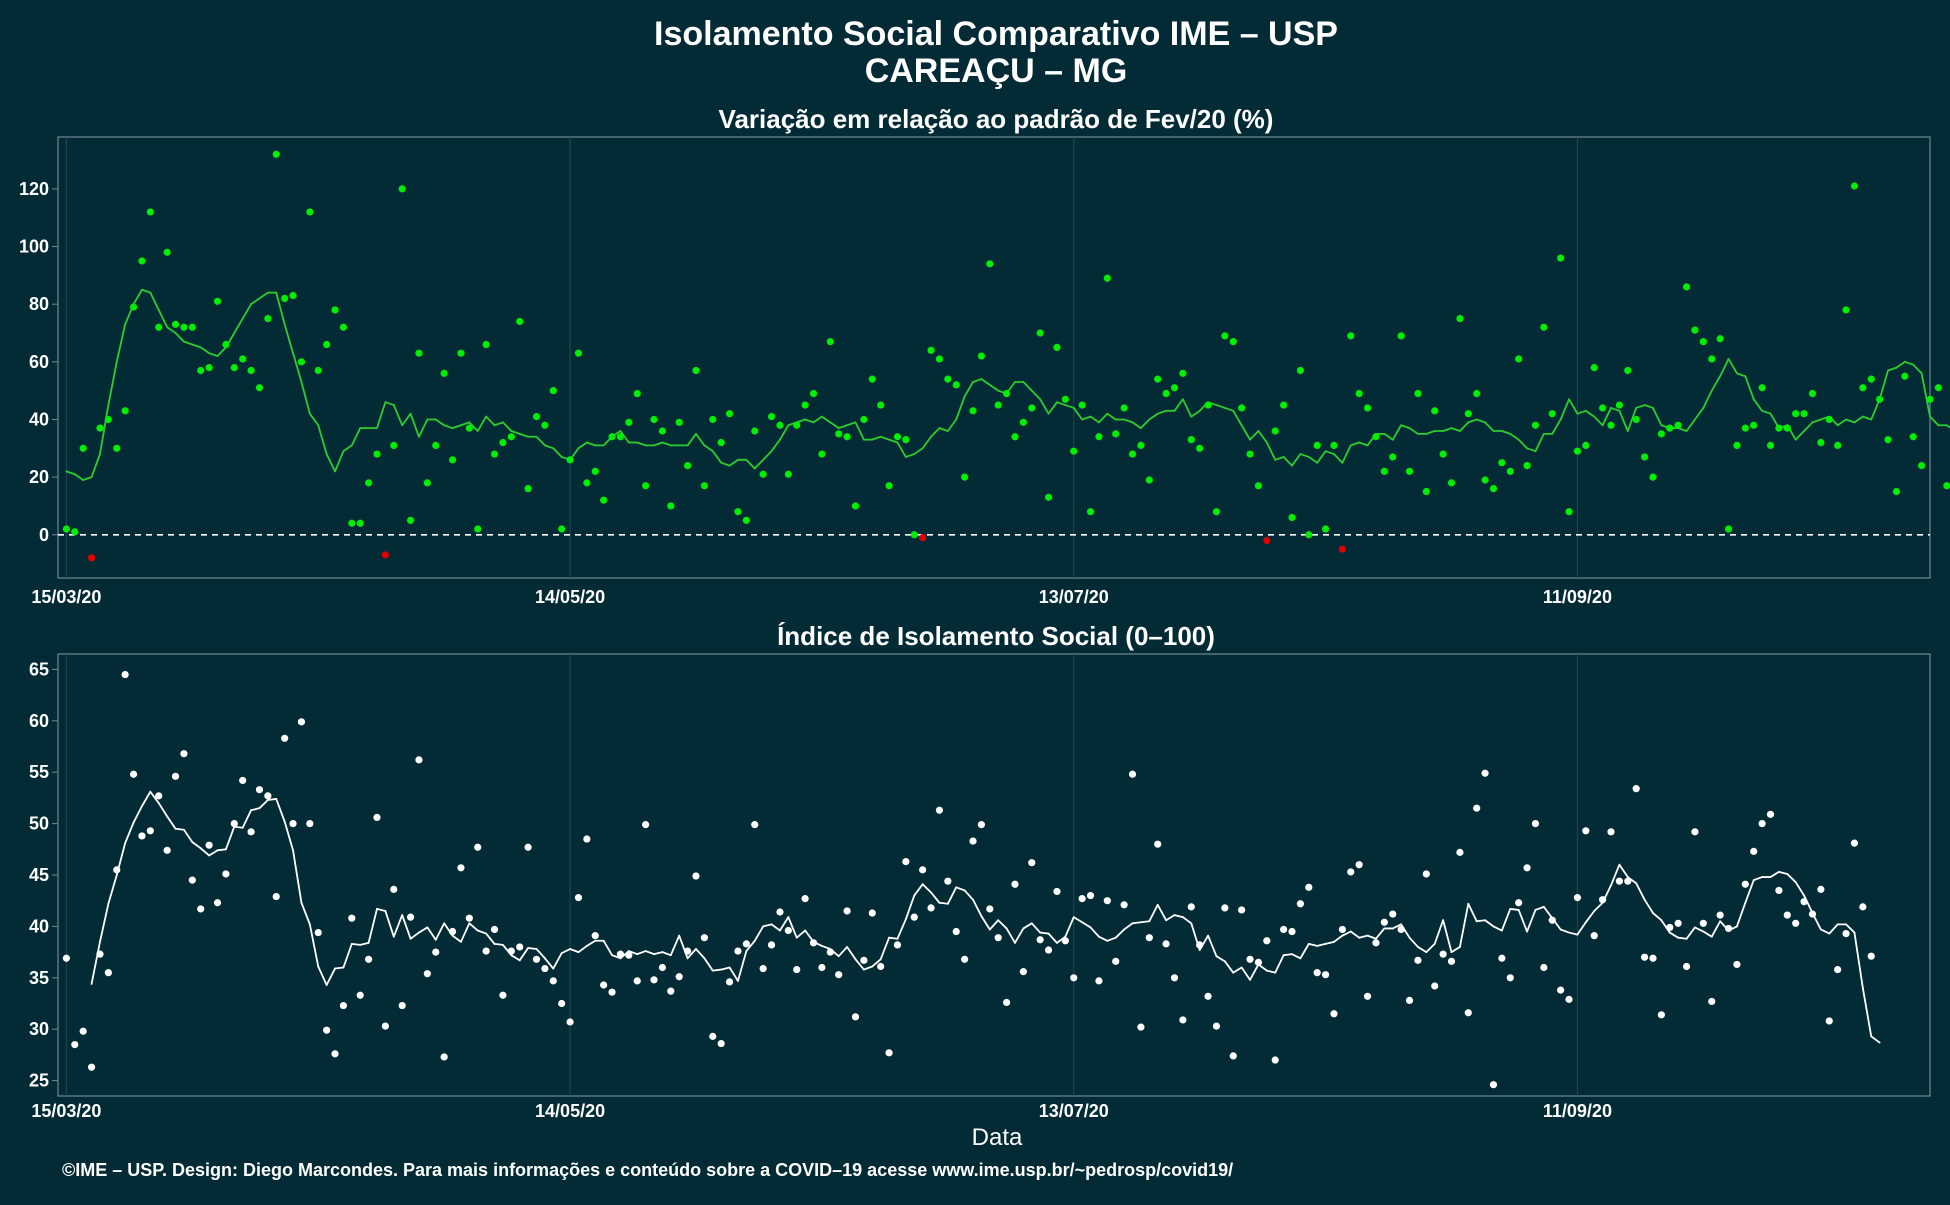 The width and height of the screenshot is (1950, 1205). Describe the element at coordinates (1074, 597) in the screenshot. I see `x-tick-label: 13/07/20` at that location.